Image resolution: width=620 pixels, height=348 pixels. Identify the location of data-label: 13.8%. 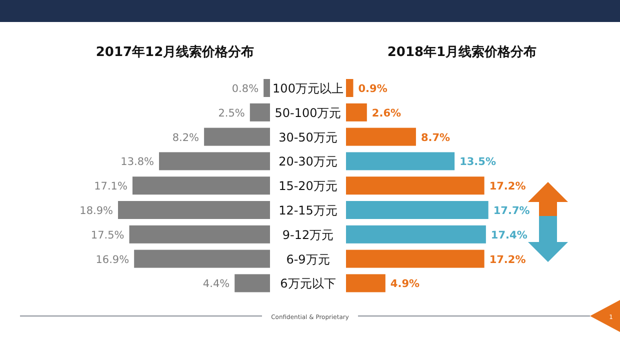
(137, 162).